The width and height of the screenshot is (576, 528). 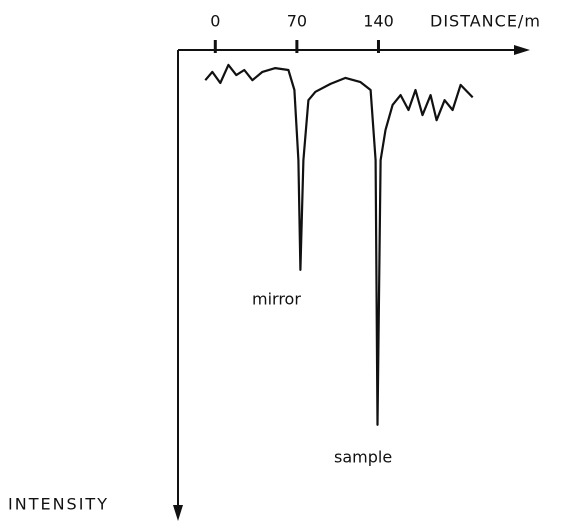 I want to click on x-axis-arrow, so click(x=522, y=50).